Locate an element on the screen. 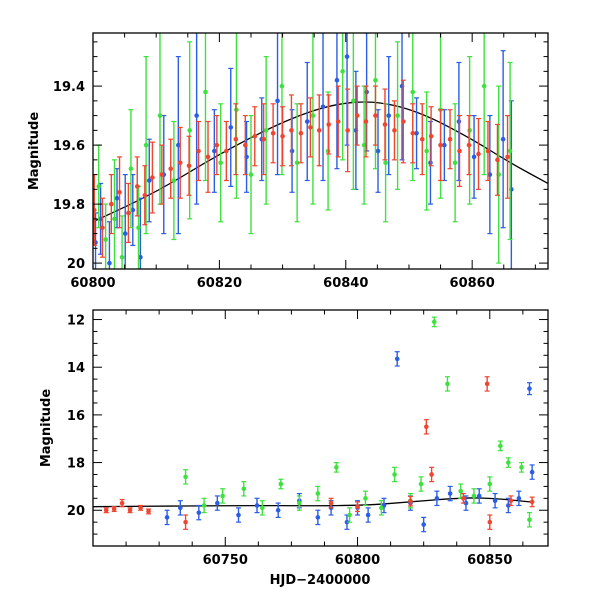 This screenshot has width=600, height=605. top-series-0-point is located at coordinates (503, 139).